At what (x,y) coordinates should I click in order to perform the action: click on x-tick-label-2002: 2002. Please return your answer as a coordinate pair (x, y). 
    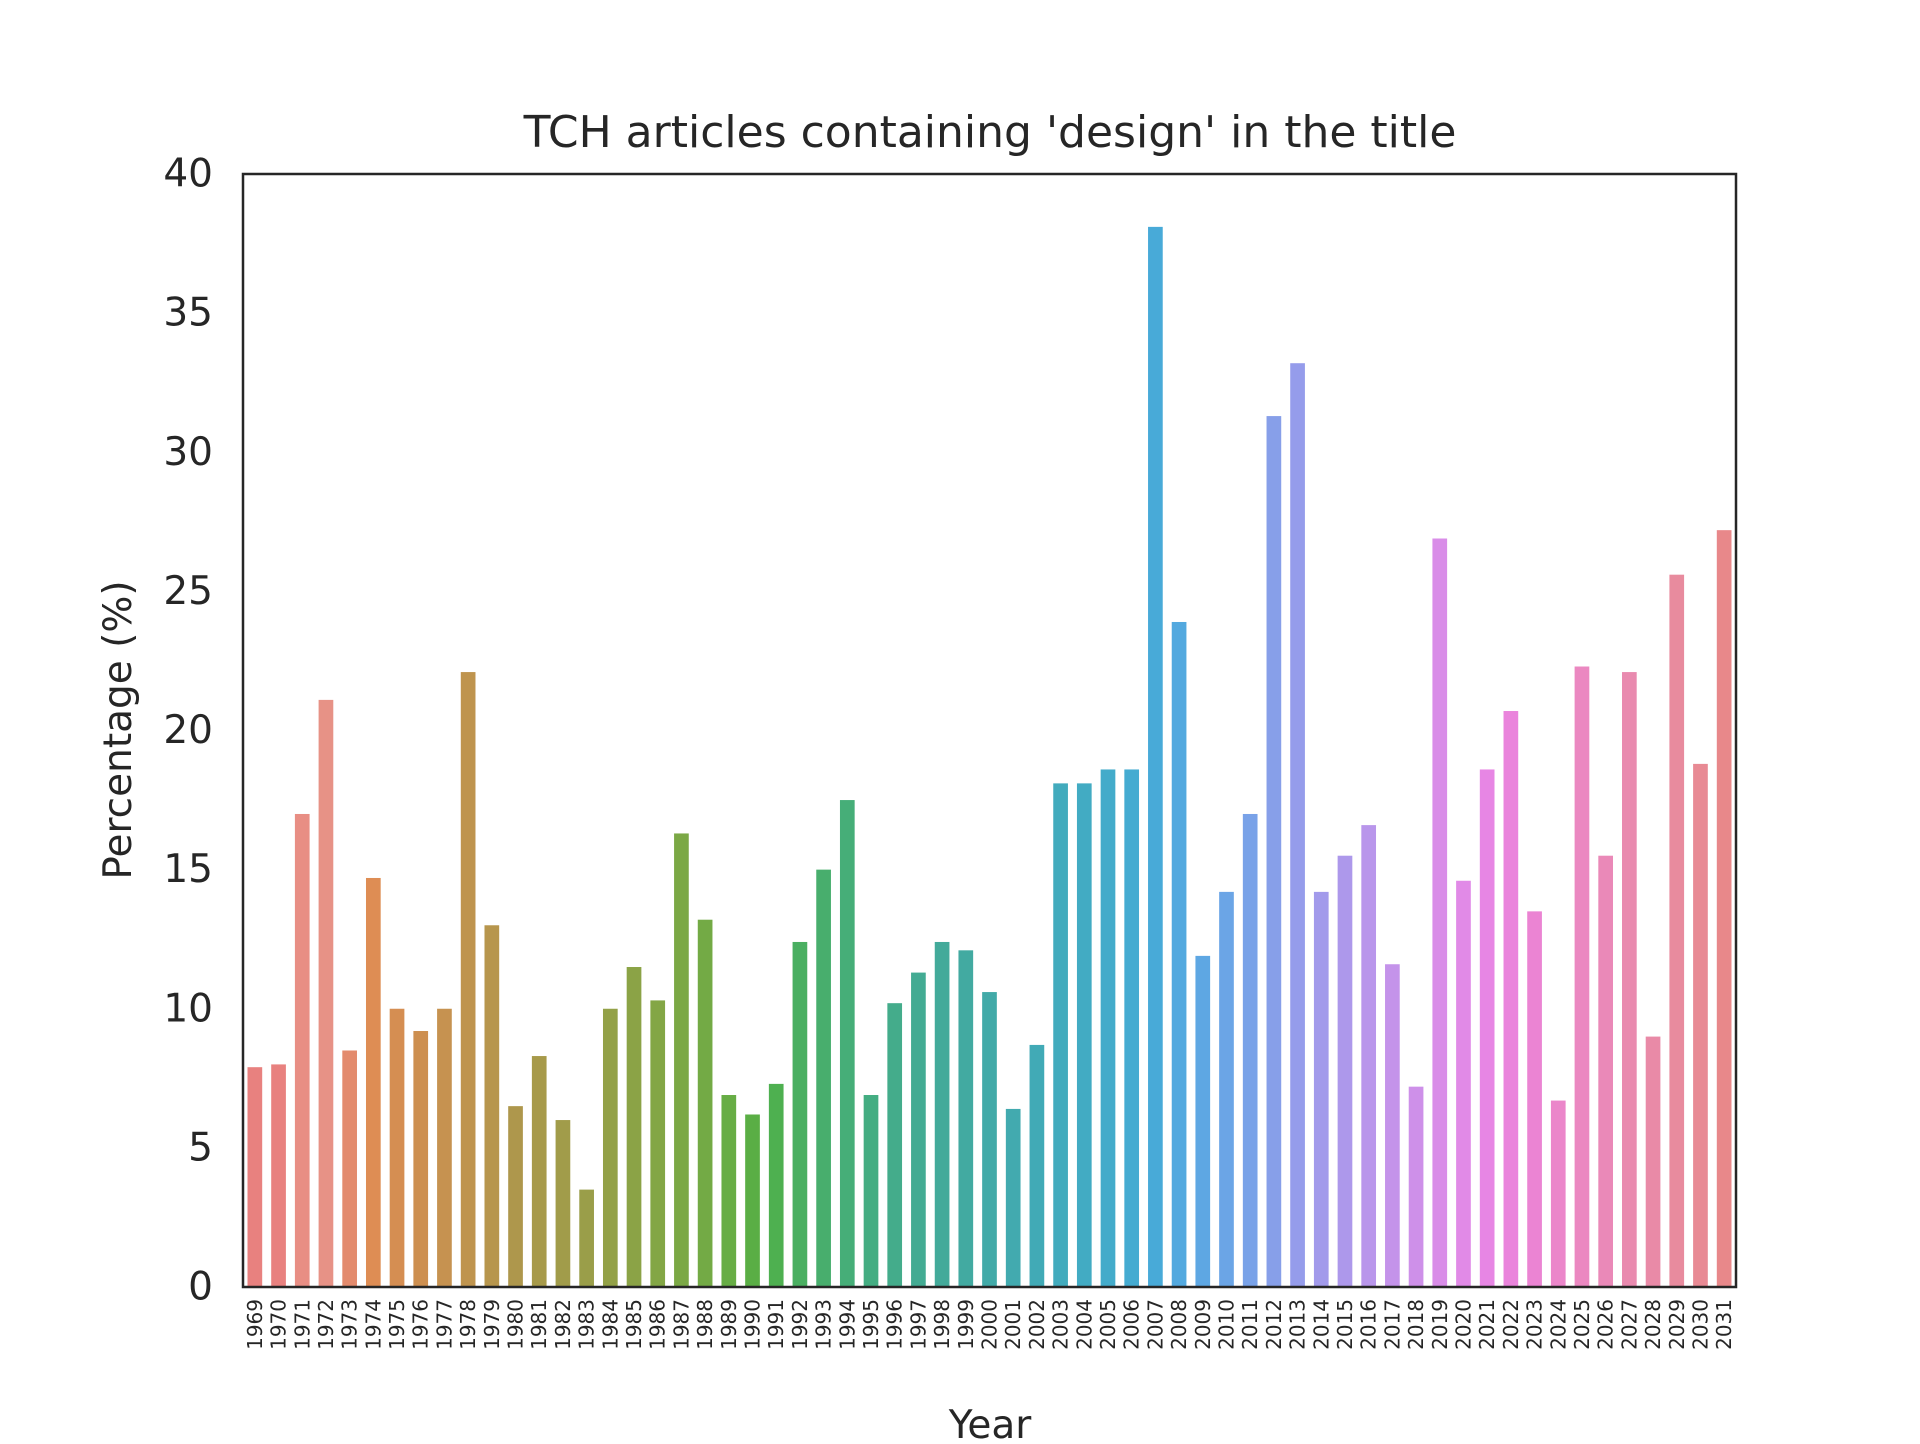
    Looking at the image, I should click on (1037, 1324).